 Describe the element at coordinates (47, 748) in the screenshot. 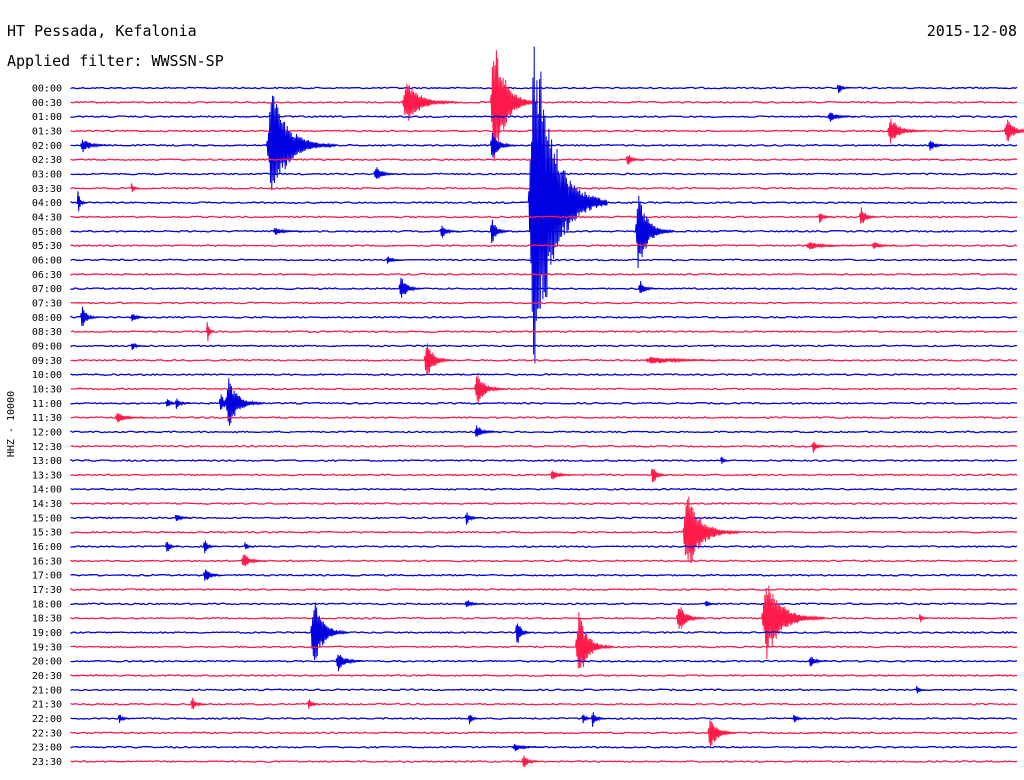

I see `time-label-2300: 23:00` at that location.